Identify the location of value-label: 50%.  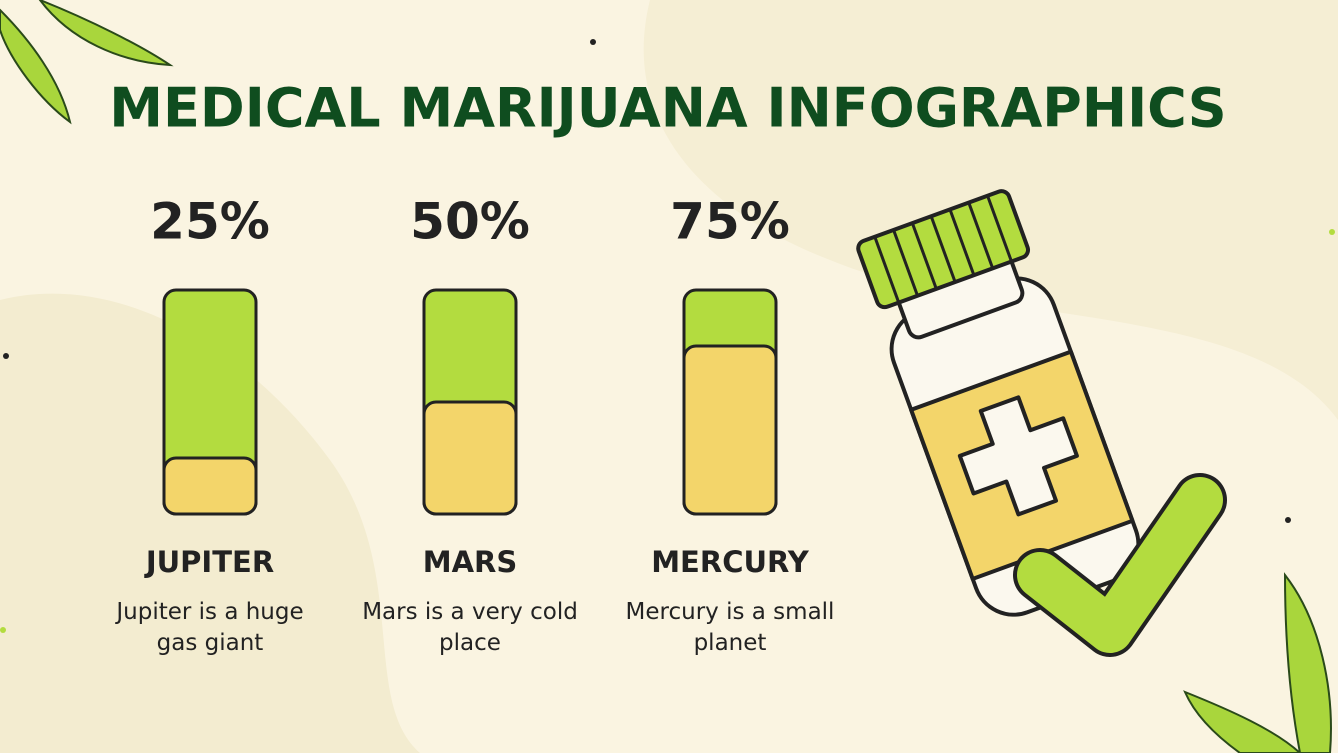
(470, 222).